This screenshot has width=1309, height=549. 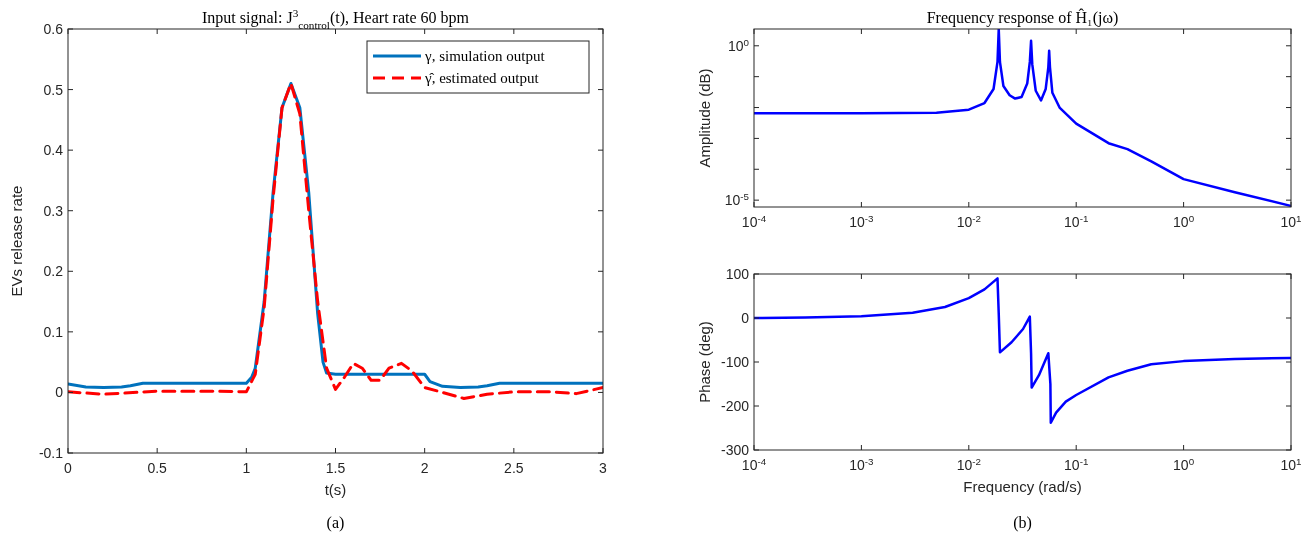 I want to click on y-tick-label: -0.1, so click(x=51, y=453).